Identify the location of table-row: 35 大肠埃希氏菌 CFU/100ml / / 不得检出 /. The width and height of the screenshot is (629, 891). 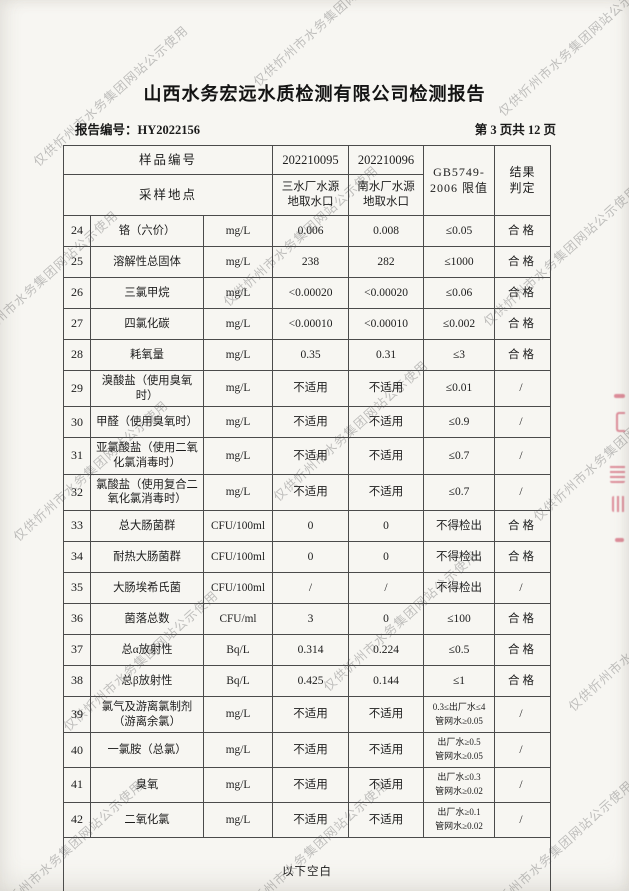
(307, 588).